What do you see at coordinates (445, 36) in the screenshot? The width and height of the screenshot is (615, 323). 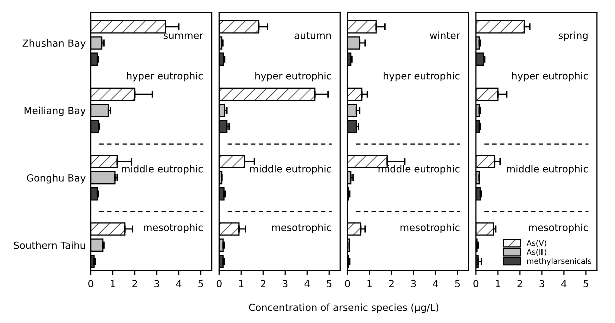 I see `annotation: winter` at bounding box center [445, 36].